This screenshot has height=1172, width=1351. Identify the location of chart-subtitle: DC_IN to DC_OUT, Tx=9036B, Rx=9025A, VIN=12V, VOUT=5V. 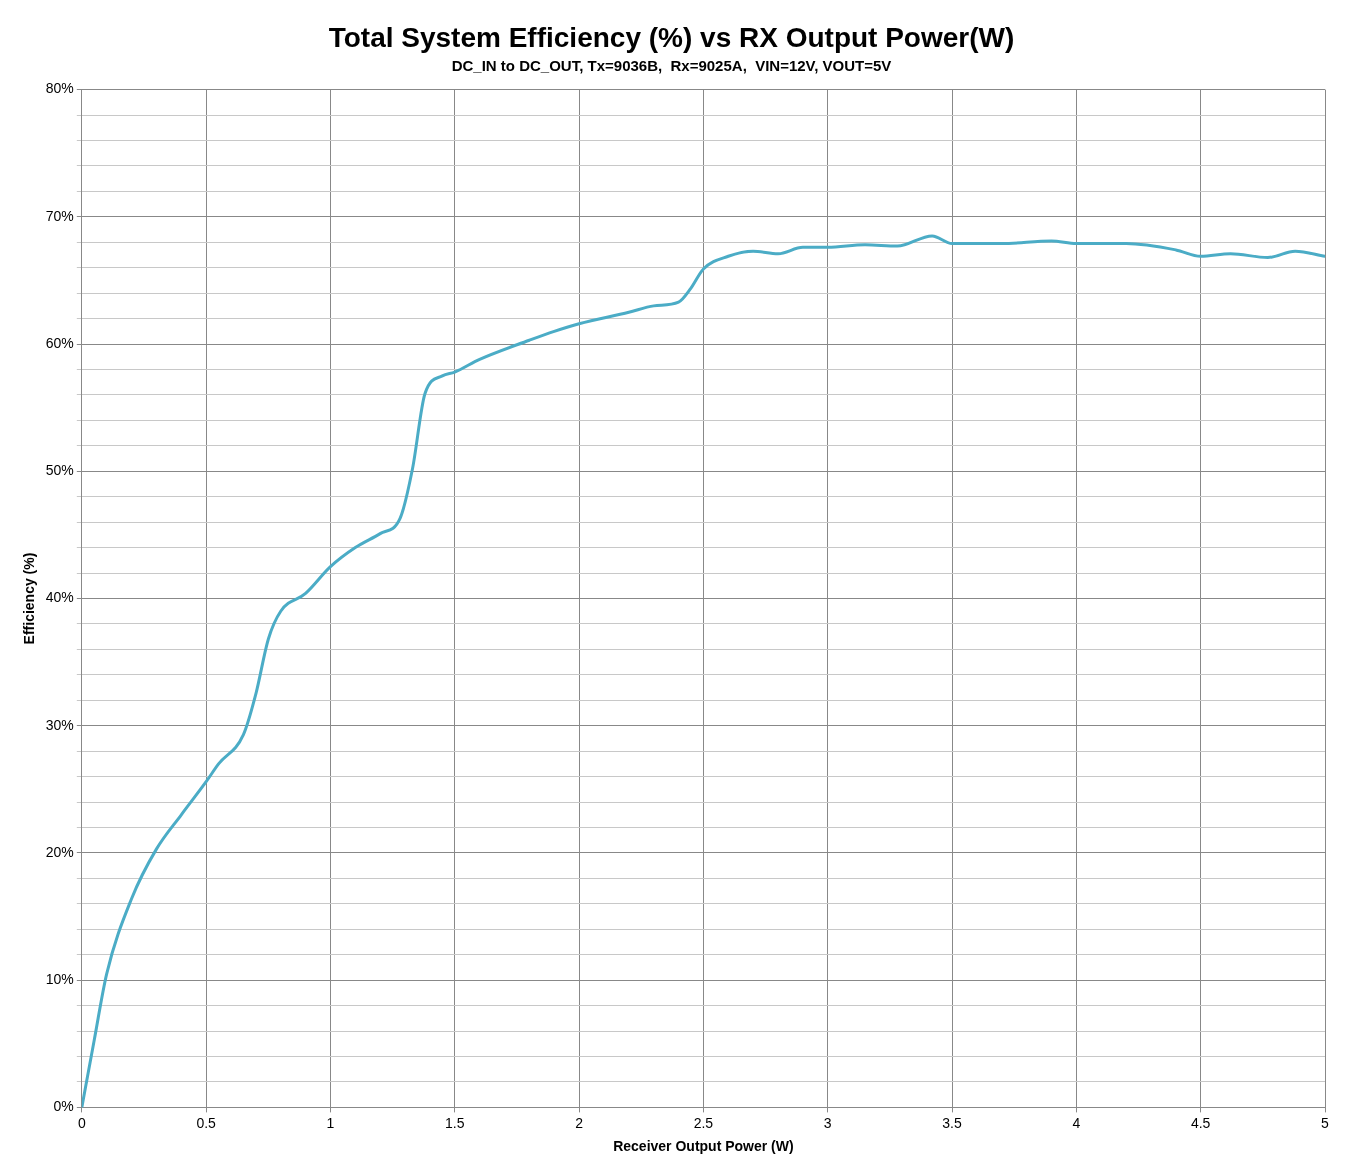
(671, 65).